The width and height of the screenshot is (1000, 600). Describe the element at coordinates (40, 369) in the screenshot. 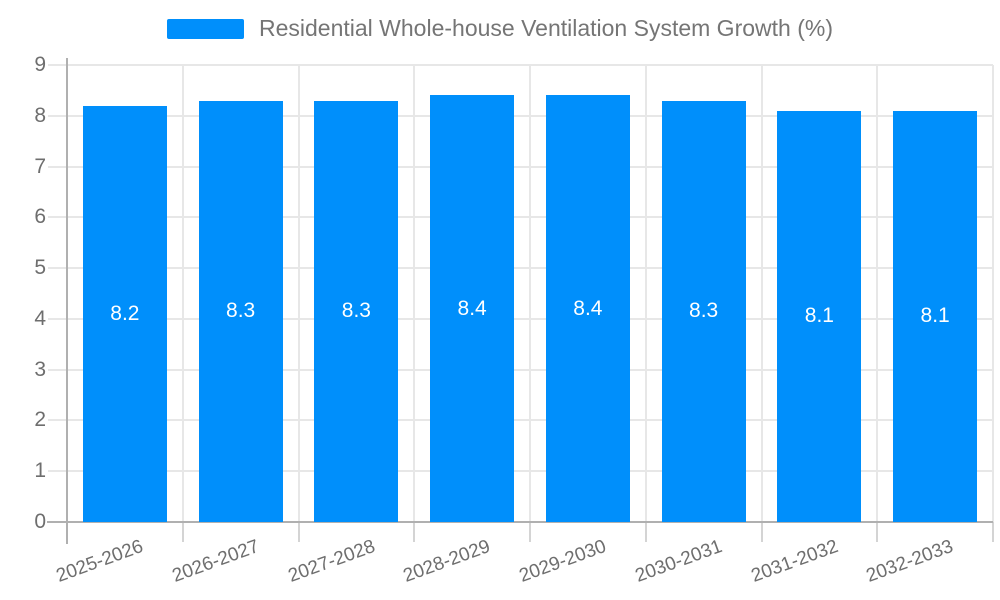

I see `y-tick-label: 3` at that location.